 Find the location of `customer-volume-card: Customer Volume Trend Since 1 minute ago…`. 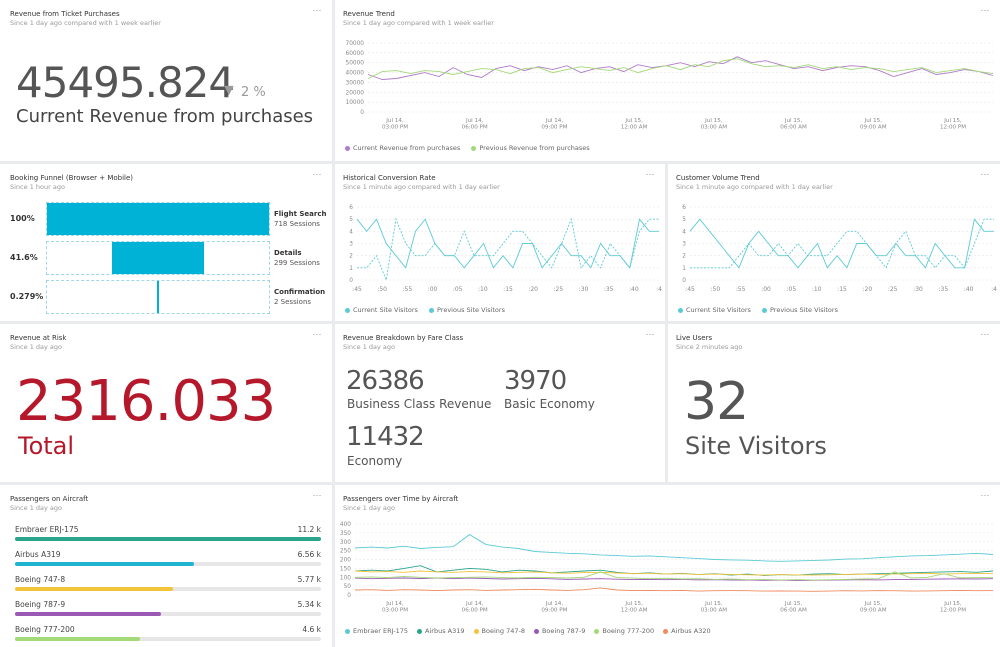

customer-volume-card: Customer Volume Trend Since 1 minute ago… is located at coordinates (834, 242).